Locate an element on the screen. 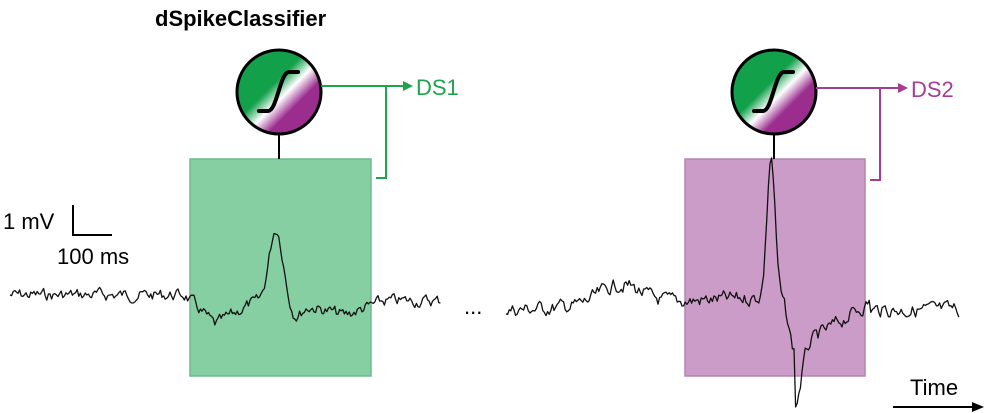 The width and height of the screenshot is (1005, 413). time-axis: Time is located at coordinates (938, 393).